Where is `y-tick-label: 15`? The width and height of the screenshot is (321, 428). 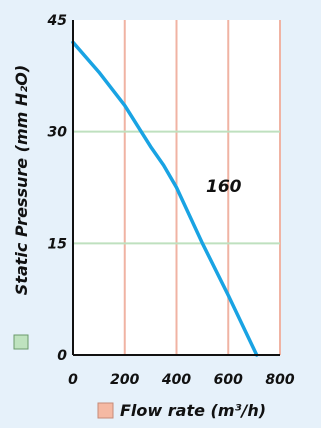 y-tick-label: 15 is located at coordinates (58, 244).